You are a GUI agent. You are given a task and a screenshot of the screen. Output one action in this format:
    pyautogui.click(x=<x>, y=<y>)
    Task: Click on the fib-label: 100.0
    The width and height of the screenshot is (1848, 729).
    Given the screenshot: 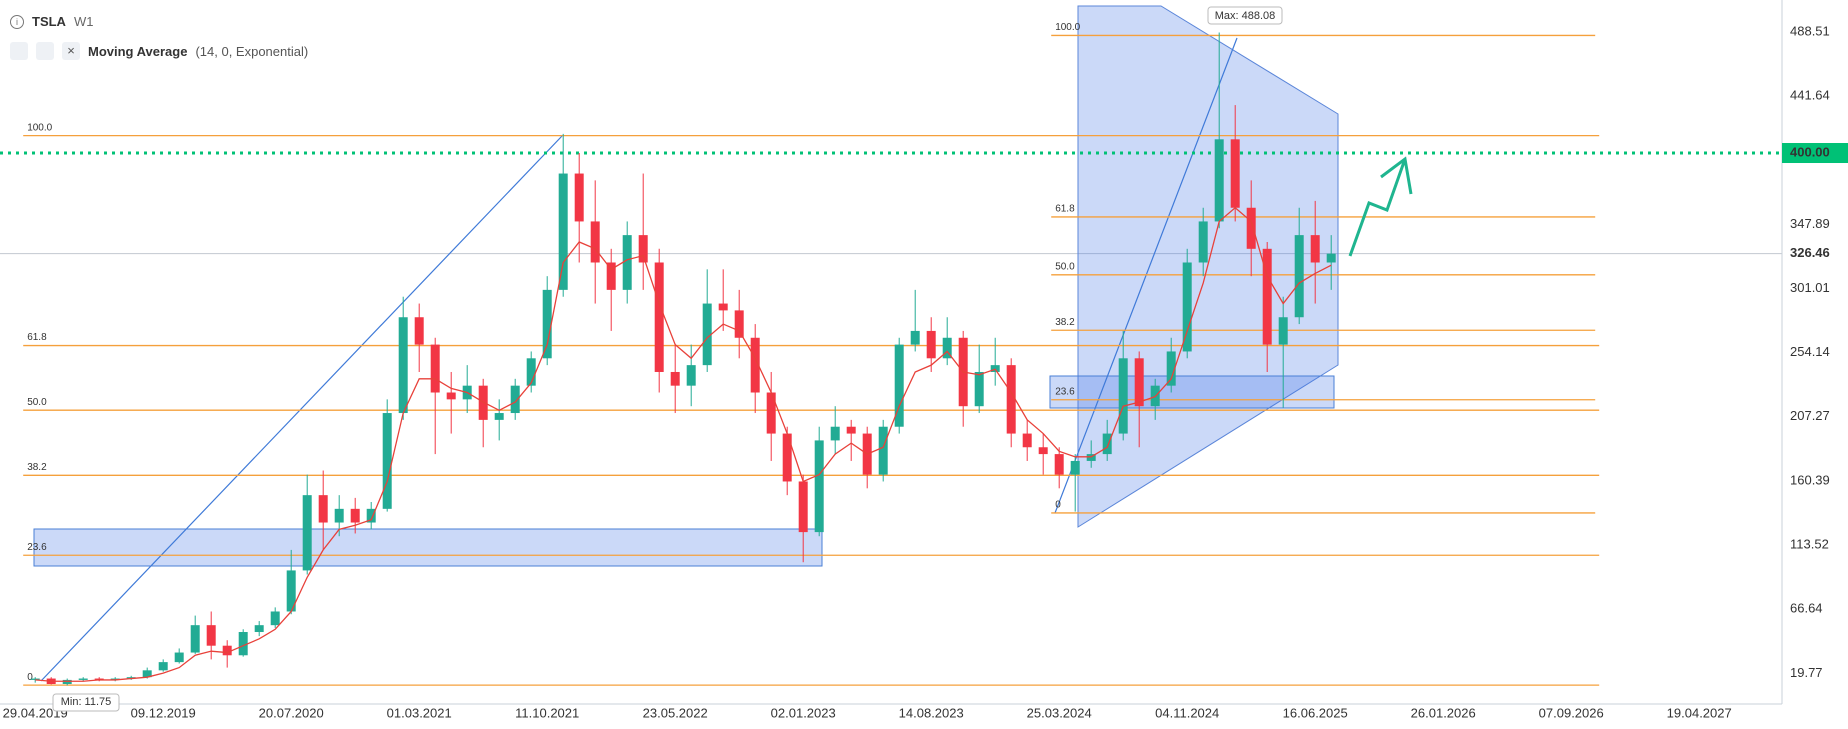 What is the action you would take?
    pyautogui.click(x=1067, y=27)
    